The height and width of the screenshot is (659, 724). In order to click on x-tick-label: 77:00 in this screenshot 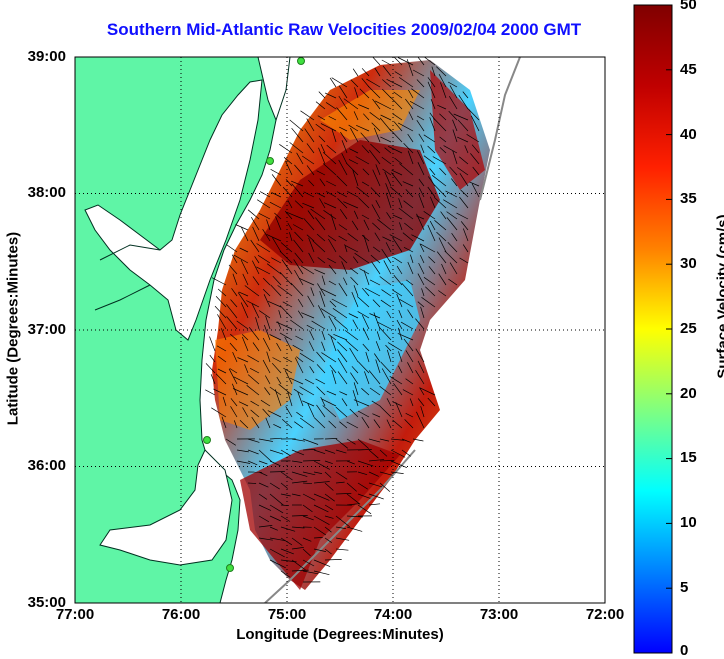, I will do `click(75, 614)`.